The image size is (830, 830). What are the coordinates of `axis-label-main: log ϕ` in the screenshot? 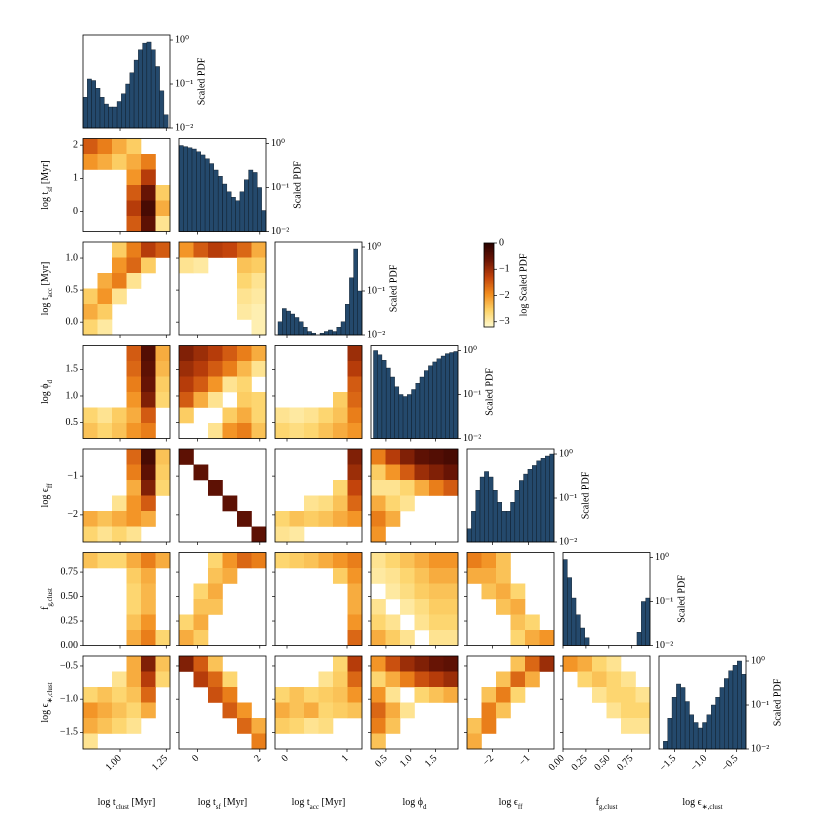 It's located at (412, 802).